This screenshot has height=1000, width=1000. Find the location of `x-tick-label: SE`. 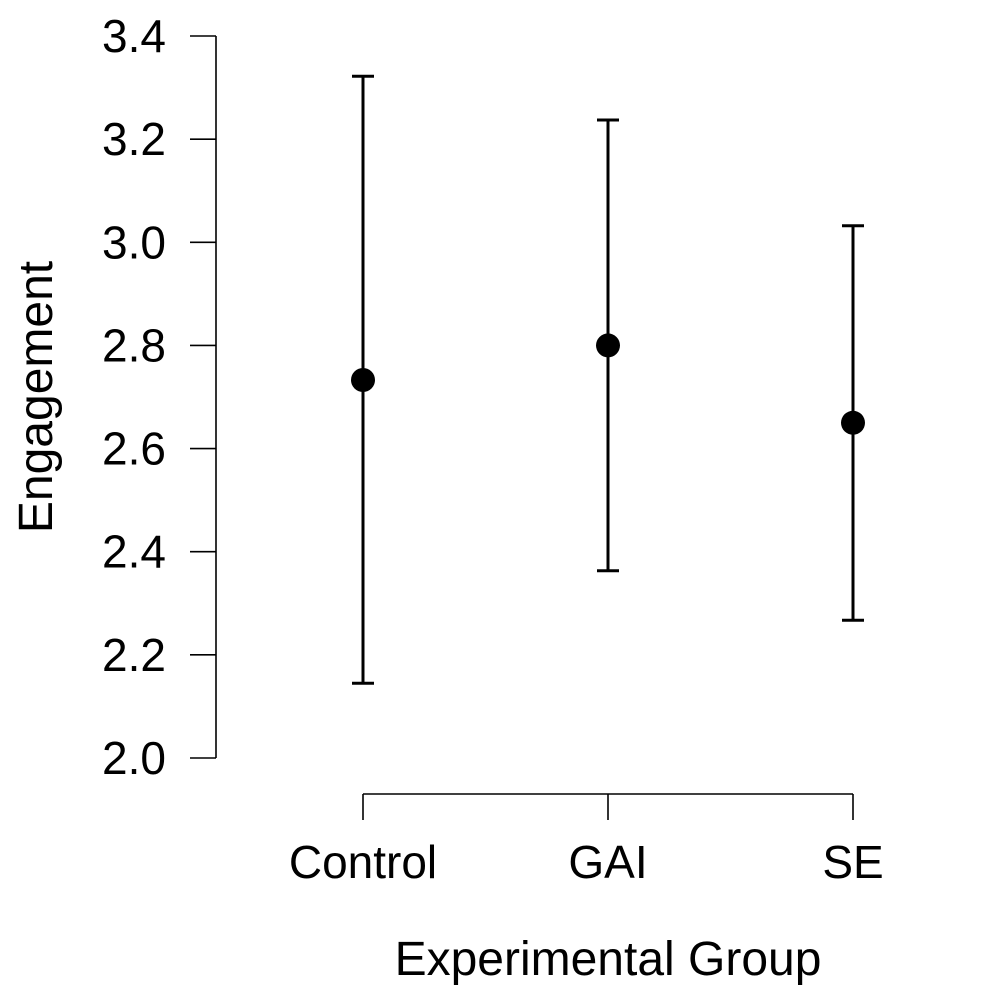

x-tick-label: SE is located at coordinates (852, 862).